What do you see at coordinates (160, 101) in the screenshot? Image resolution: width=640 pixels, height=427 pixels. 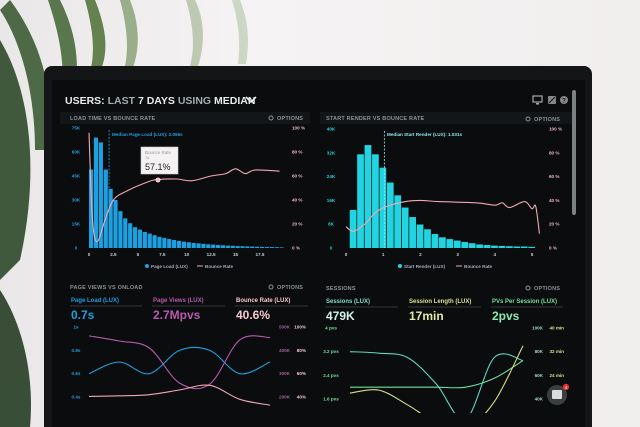 I see `dashboard-title: USERS: LAST 7 DAYS USING MEDIAN` at bounding box center [160, 101].